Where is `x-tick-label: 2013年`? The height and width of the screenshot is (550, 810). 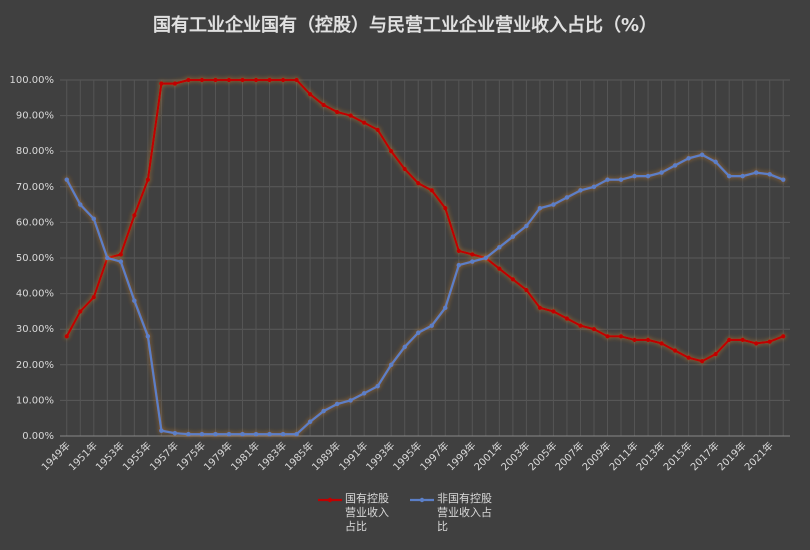
x-tick-label: 2013年 is located at coordinates (650, 456).